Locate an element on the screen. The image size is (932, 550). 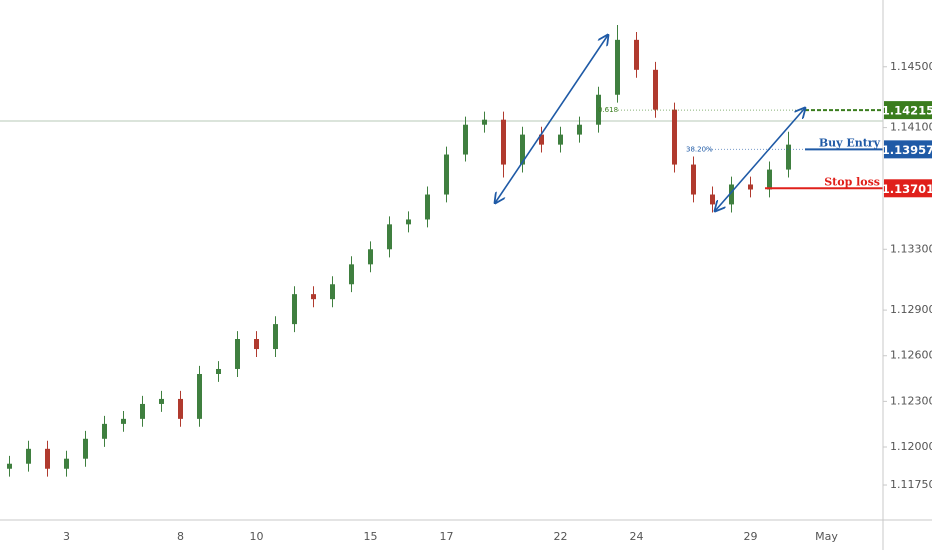
x-tick-label: 24 is located at coordinates (637, 536).